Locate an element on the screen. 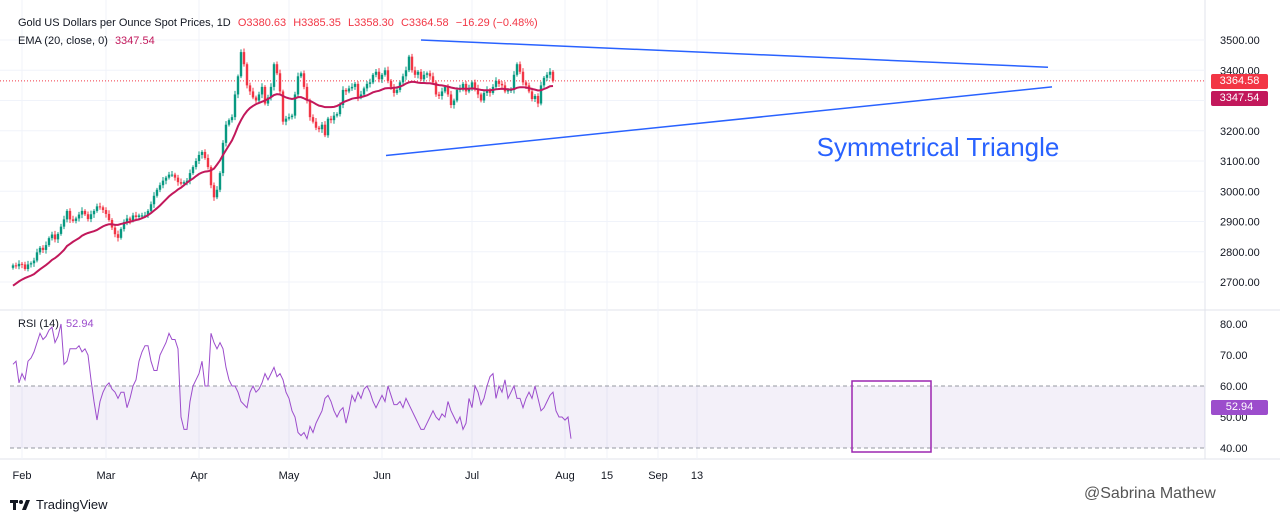 The height and width of the screenshot is (522, 1280). time-tick-label: Jul is located at coordinates (472, 476).